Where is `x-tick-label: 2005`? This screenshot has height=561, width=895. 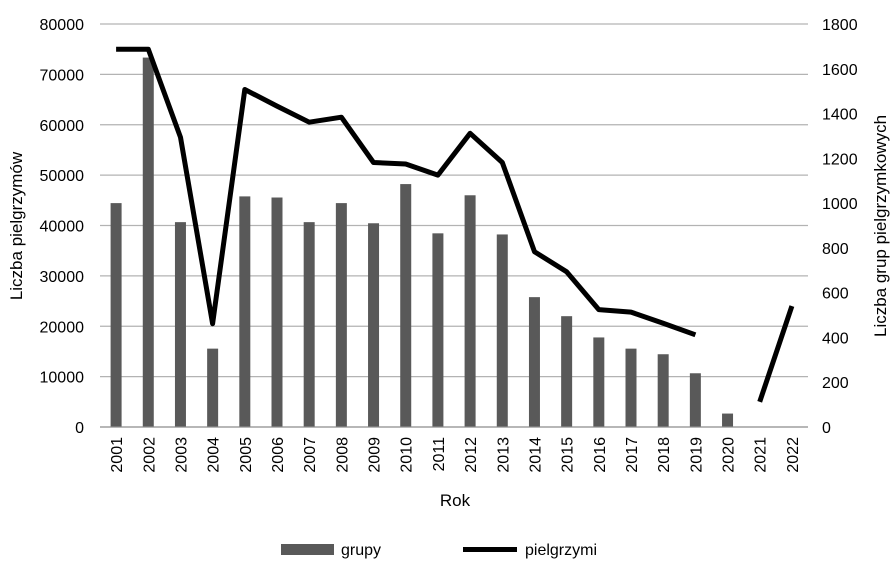 x-tick-label: 2005 is located at coordinates (246, 455).